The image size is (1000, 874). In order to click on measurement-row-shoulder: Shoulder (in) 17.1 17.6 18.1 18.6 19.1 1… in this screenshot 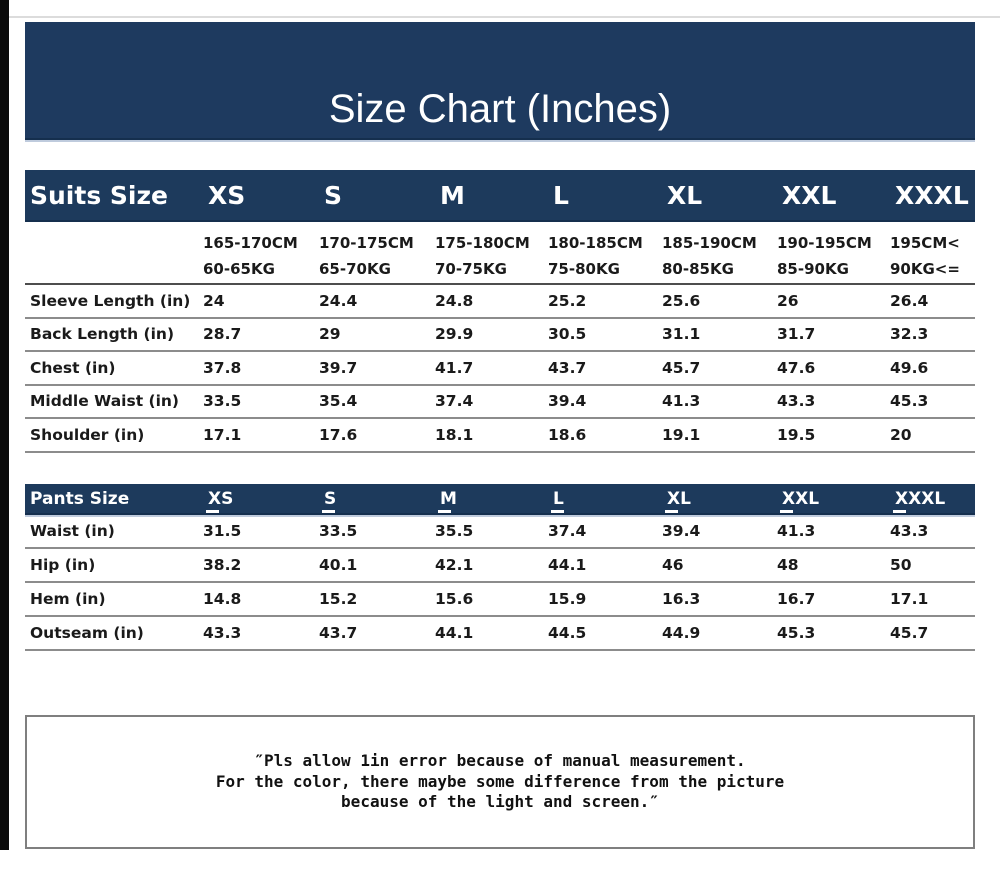, I will do `click(500, 436)`.